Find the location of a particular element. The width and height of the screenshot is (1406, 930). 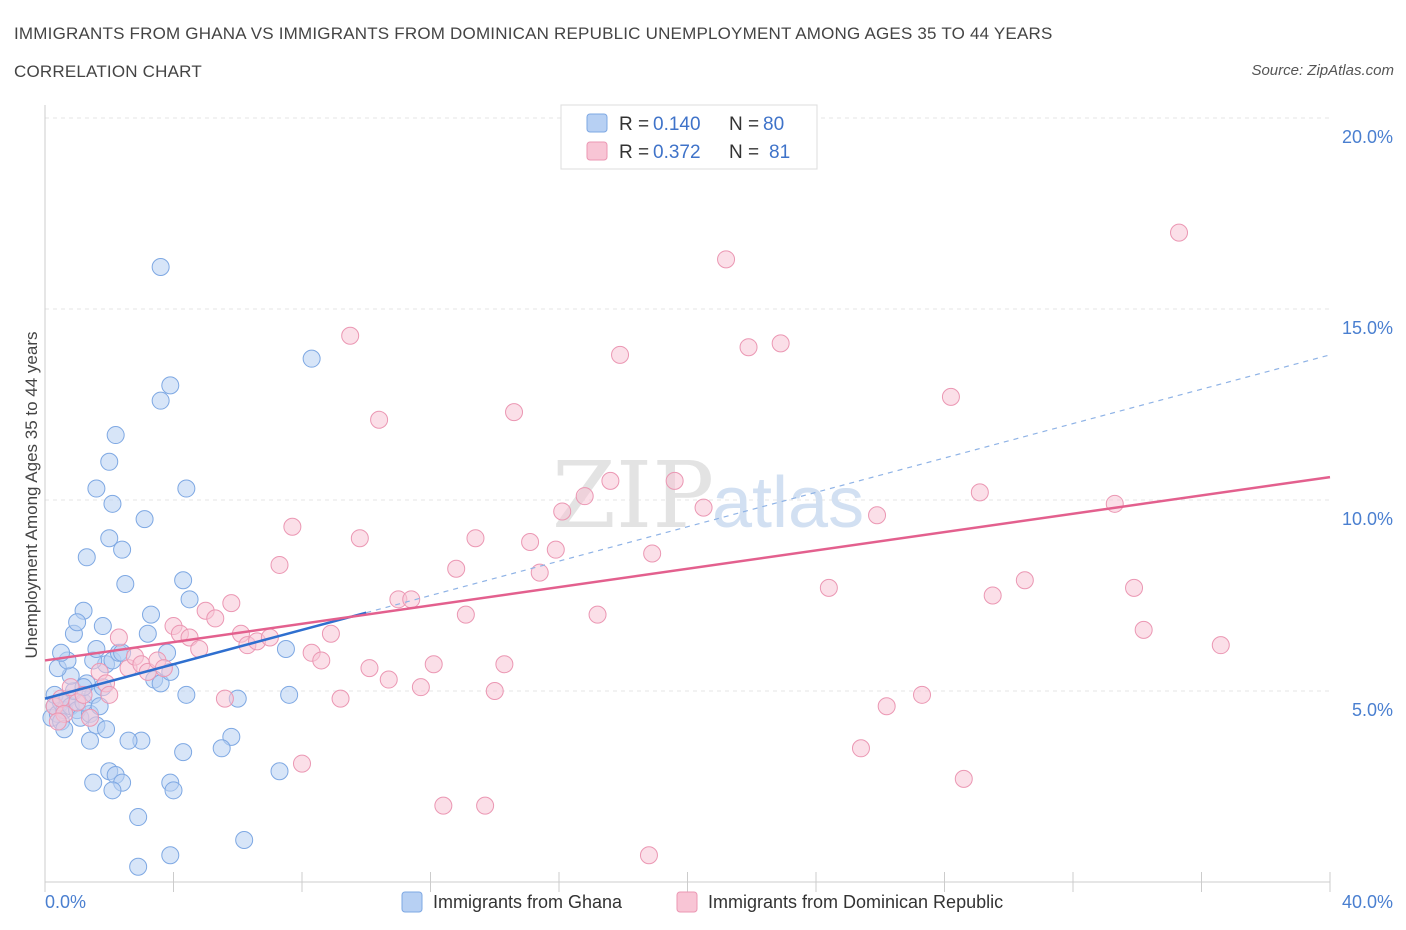

watermark-atlas: atlas is located at coordinates (788, 503).